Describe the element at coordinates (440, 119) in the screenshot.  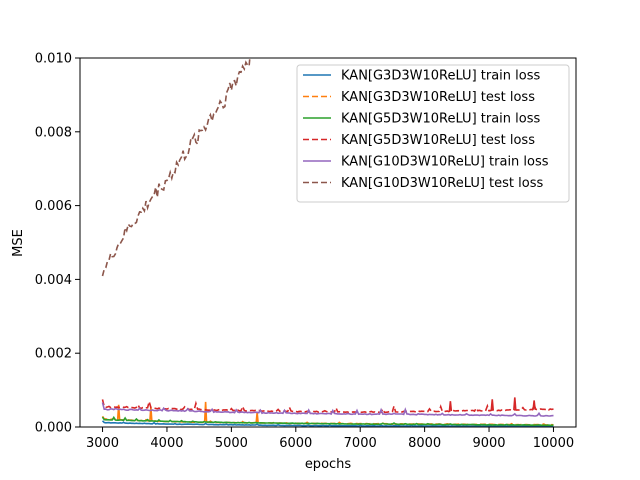
I see `legend-entry-label: KAN[G5D3W10ReLU] train loss` at that location.